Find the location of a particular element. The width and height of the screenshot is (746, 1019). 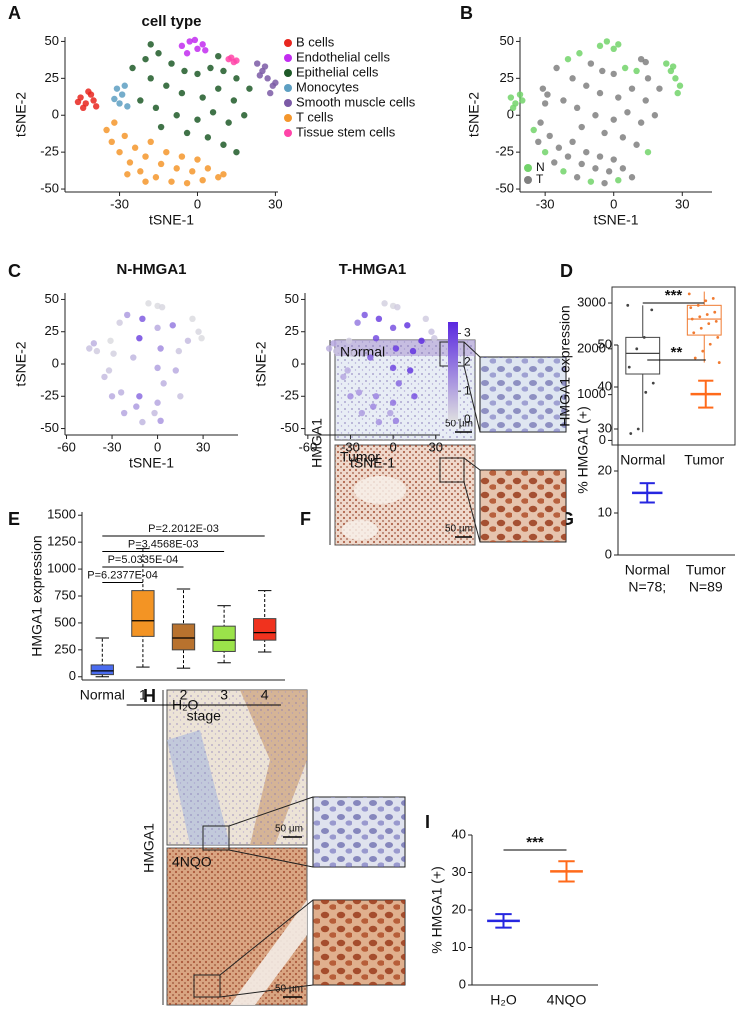

y-tick-label: 750 is located at coordinates (65, 594).